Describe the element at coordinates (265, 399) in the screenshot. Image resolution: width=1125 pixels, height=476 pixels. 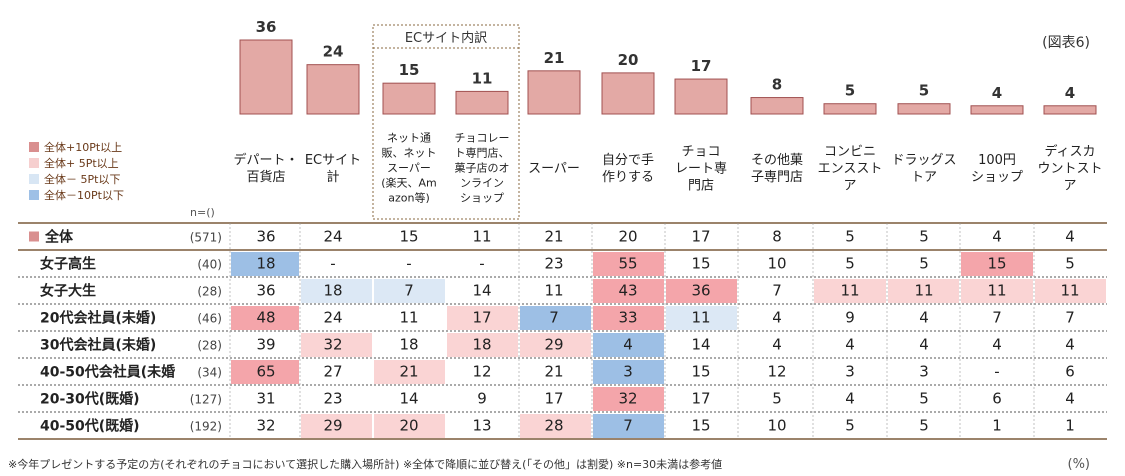
I see `table-cell: 31` at that location.